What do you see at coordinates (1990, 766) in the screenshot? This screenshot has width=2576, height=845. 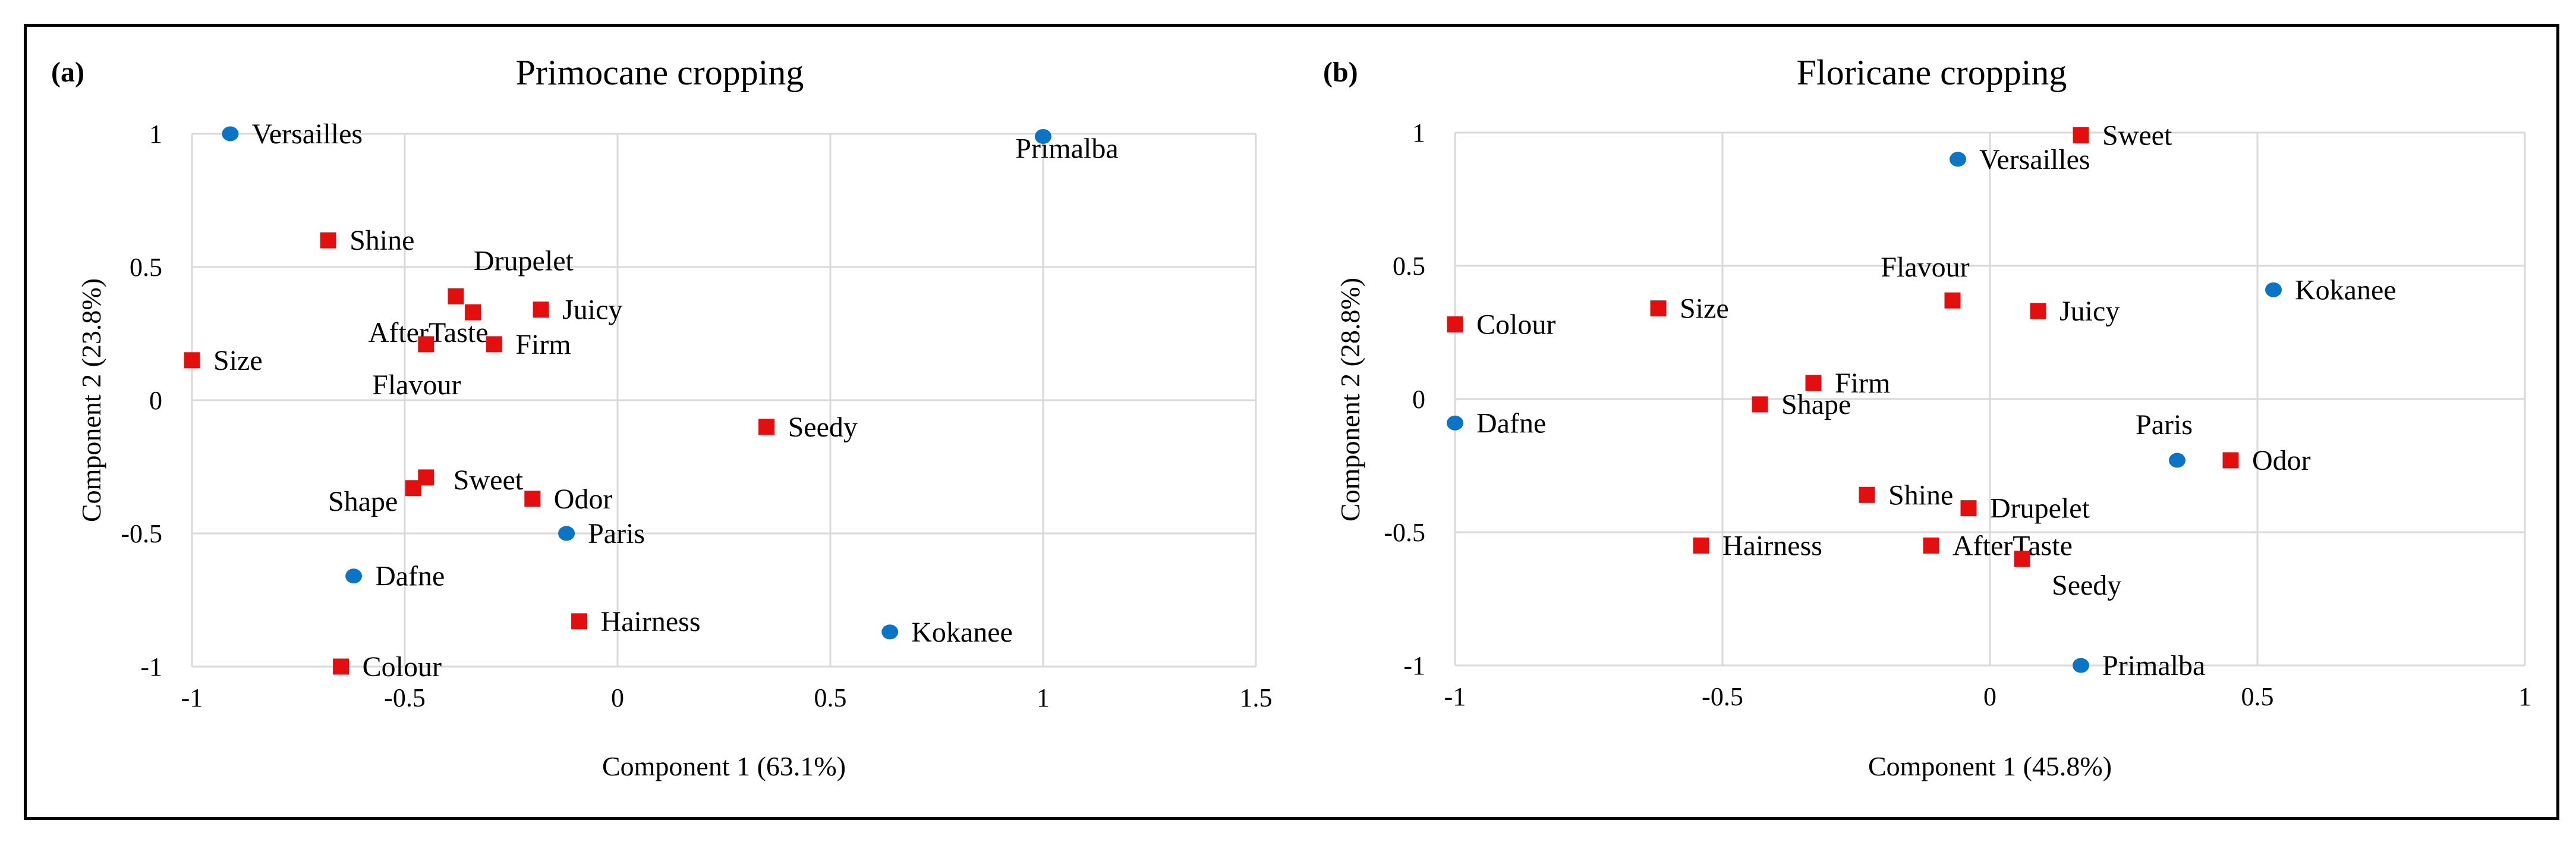 I see `panel-b-x-axis-title: Component 1 (45.8%)` at bounding box center [1990, 766].